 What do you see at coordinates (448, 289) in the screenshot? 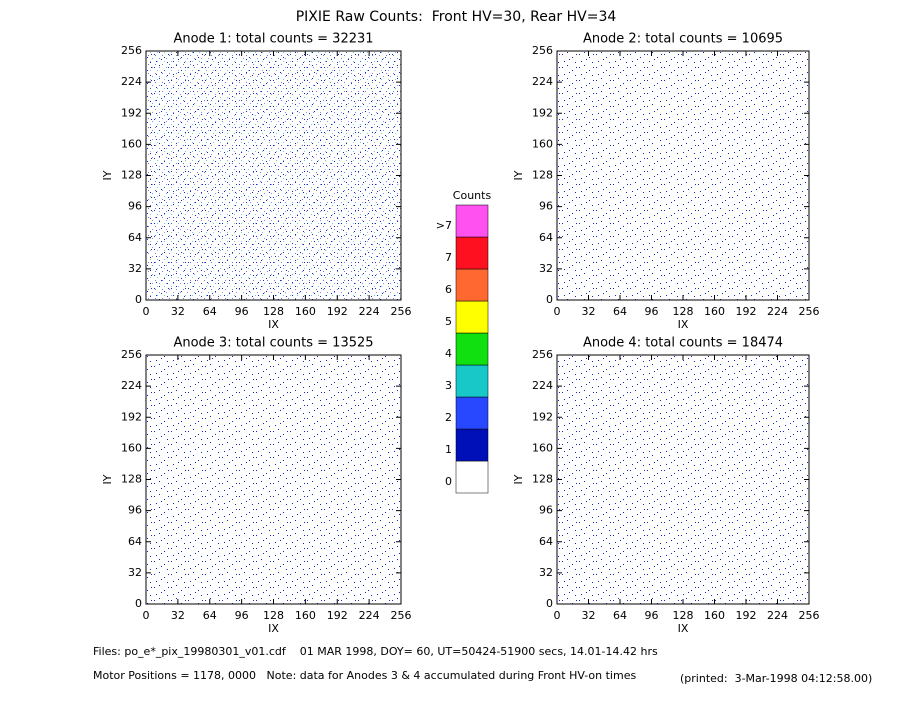
I see `colorbar-label: 6` at bounding box center [448, 289].